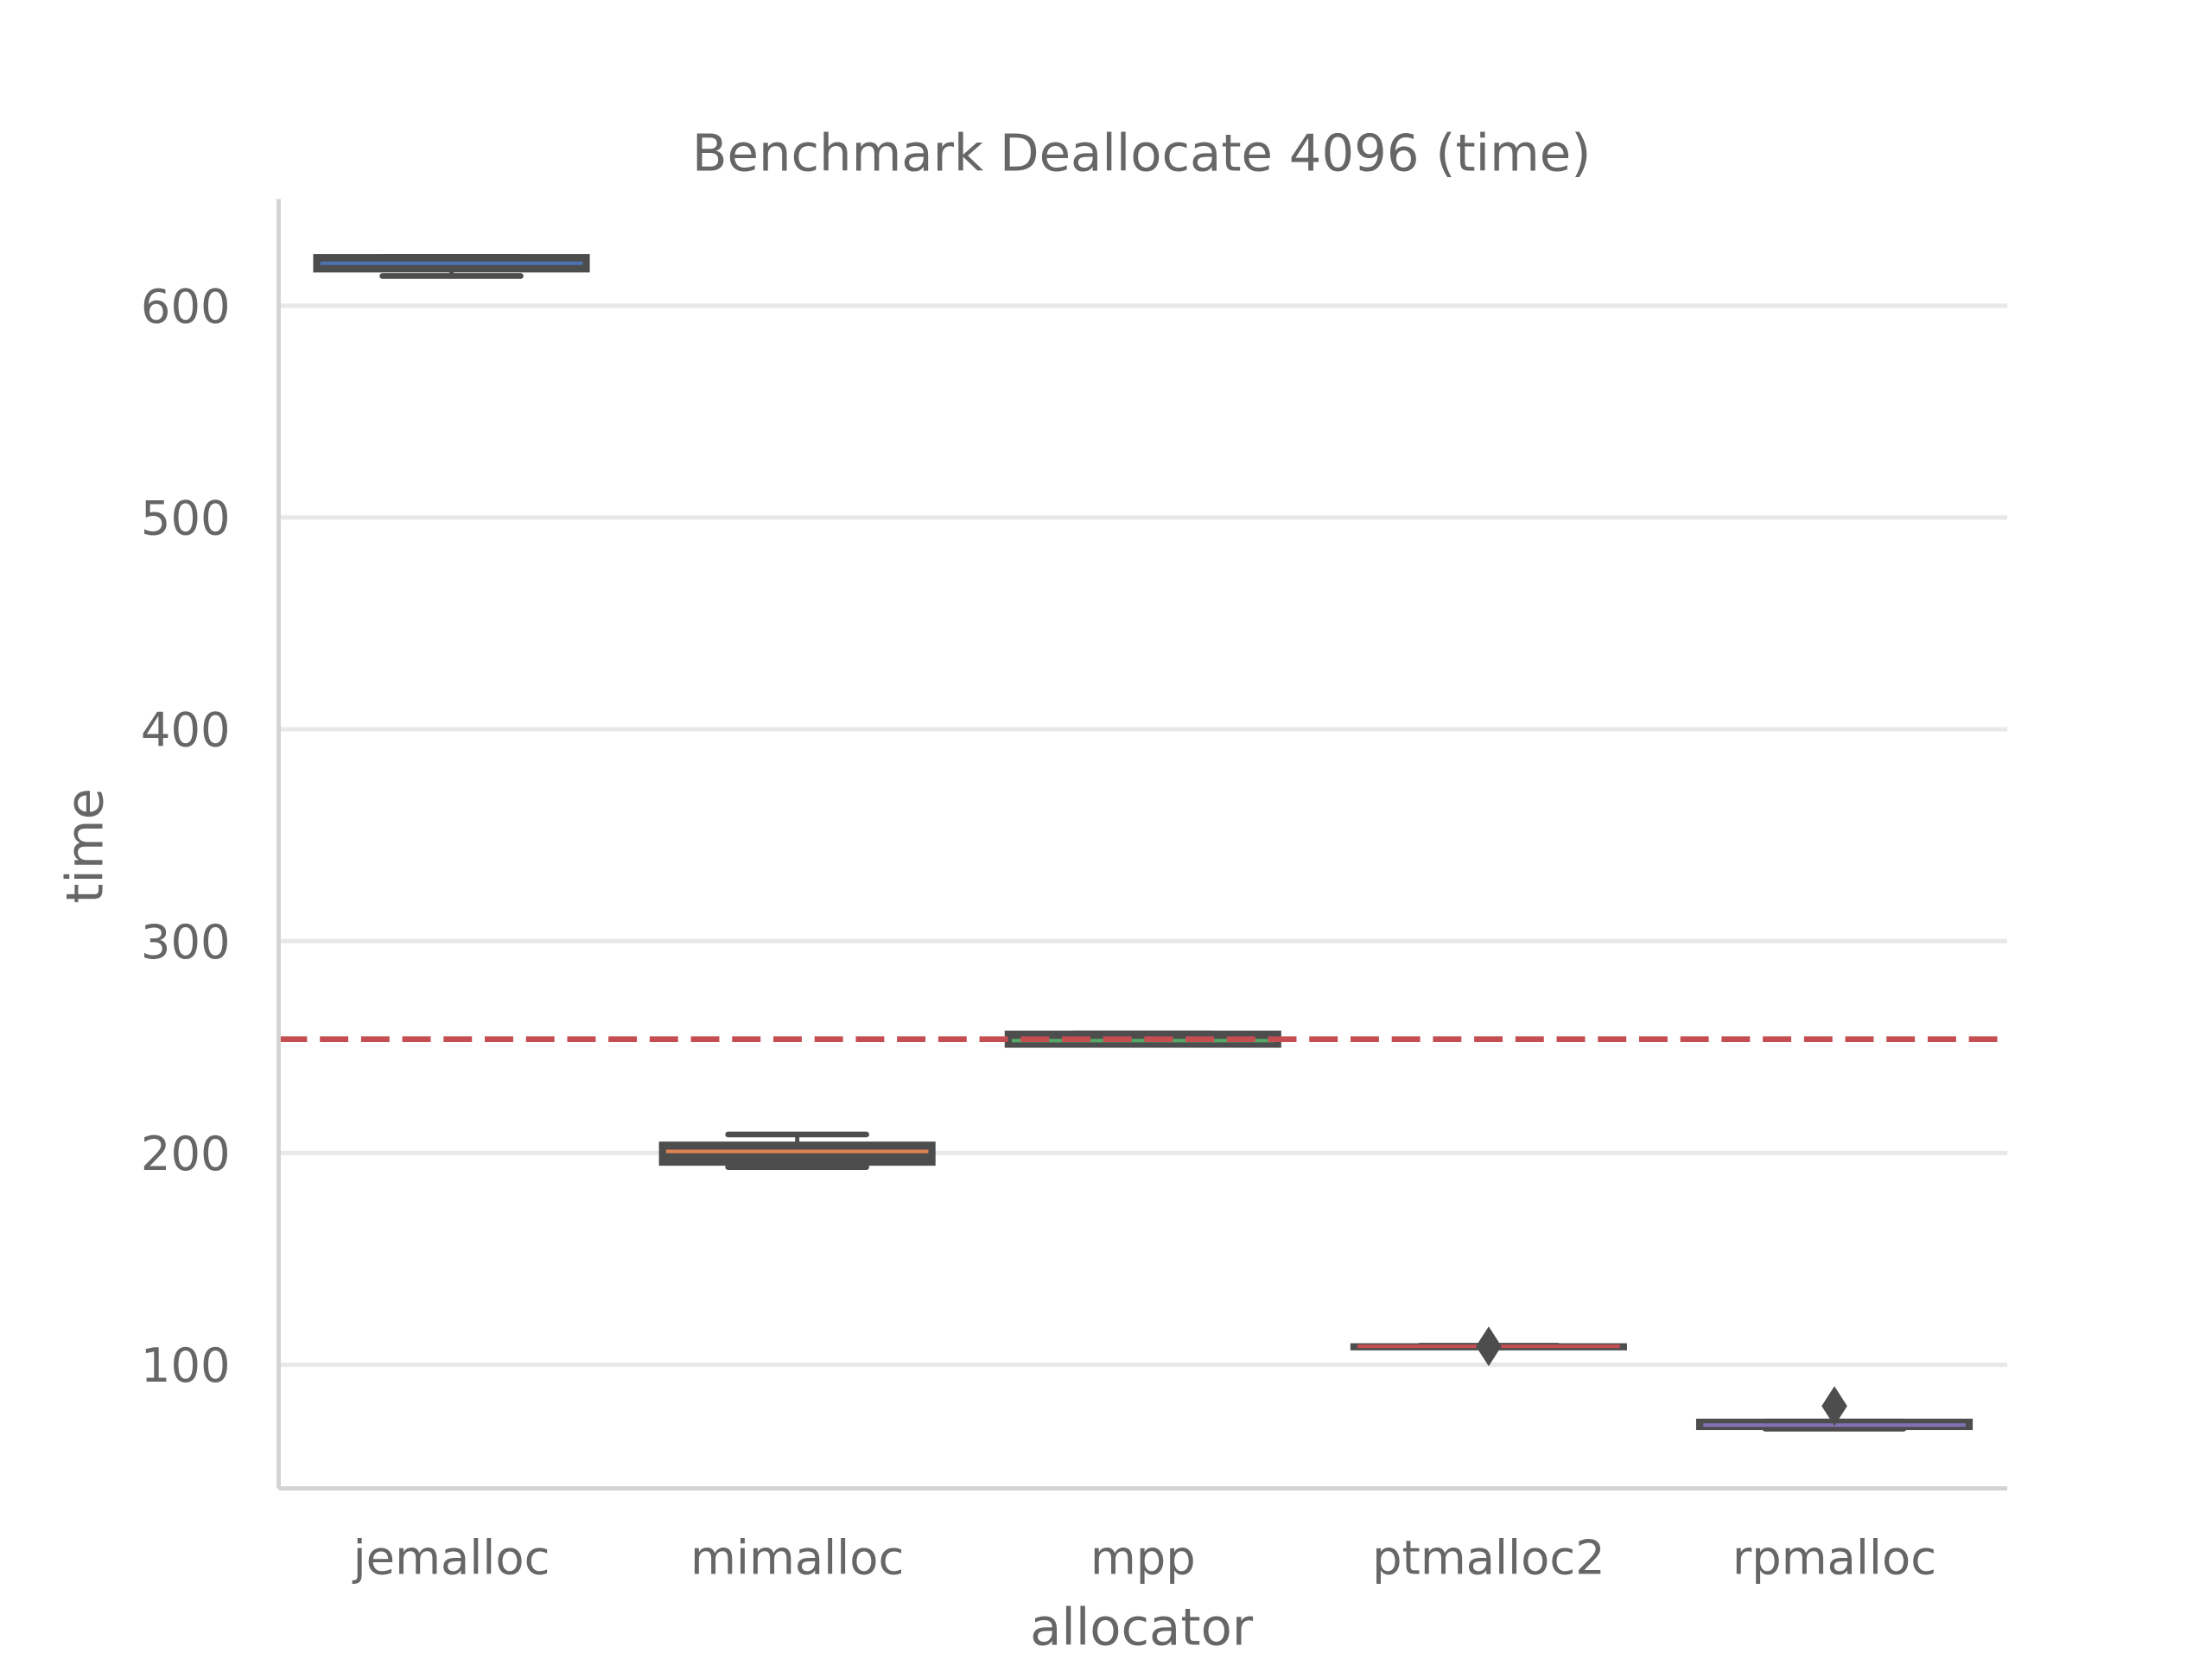 Image resolution: width=2212 pixels, height=1659 pixels. I want to click on y-tick-label: 400, so click(186, 730).